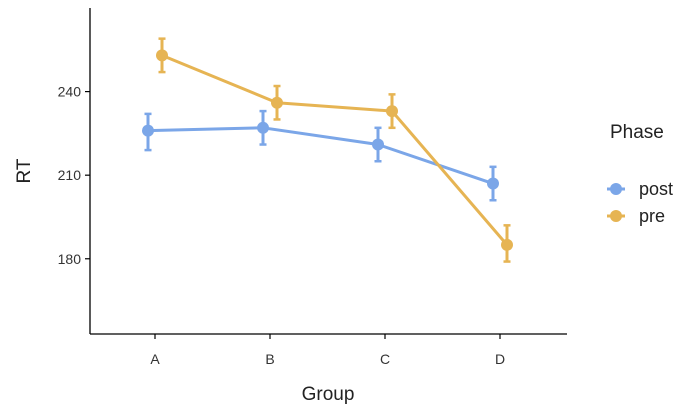  I want to click on x-tick-label: A, so click(155, 359).